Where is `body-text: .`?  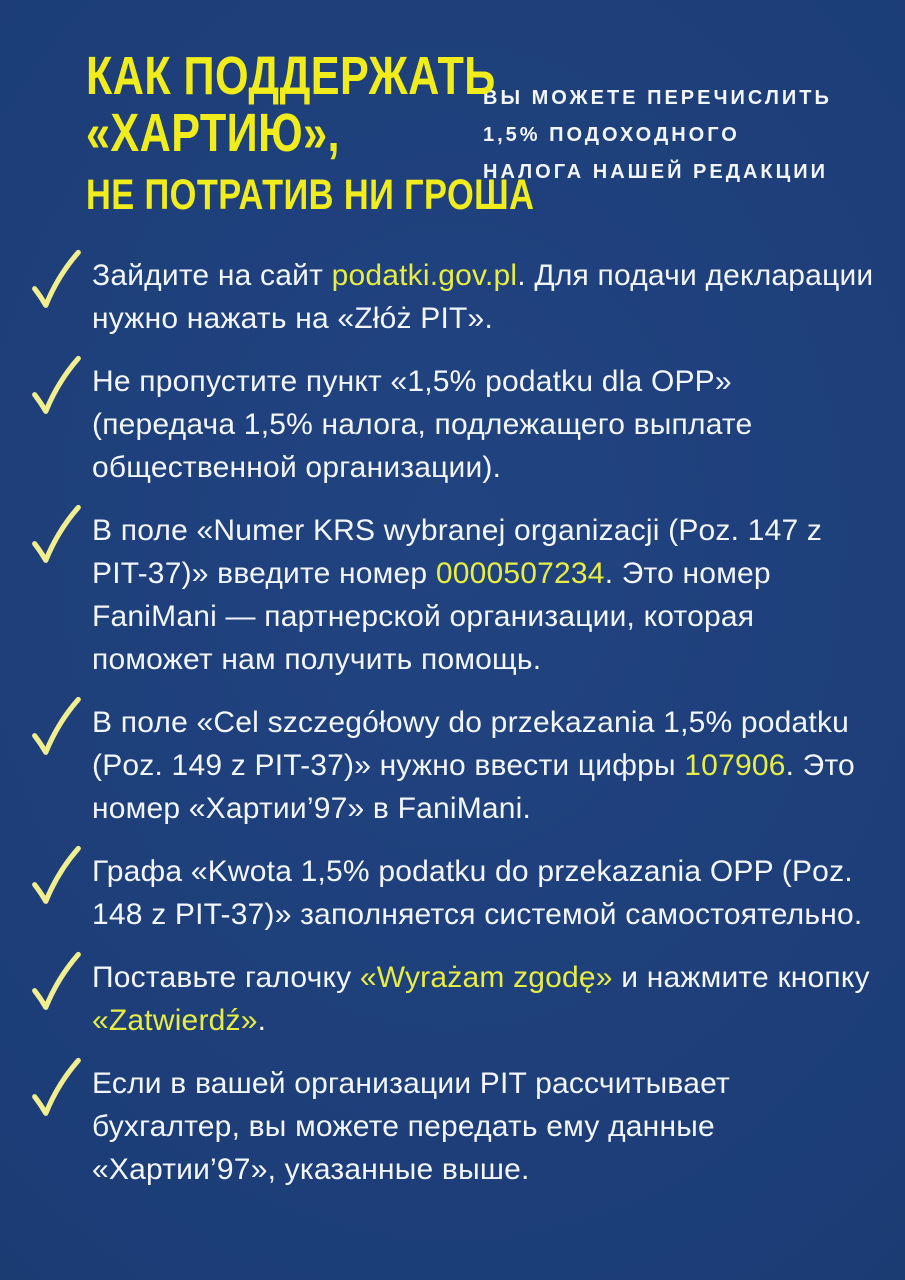
body-text: . is located at coordinates (262, 1020).